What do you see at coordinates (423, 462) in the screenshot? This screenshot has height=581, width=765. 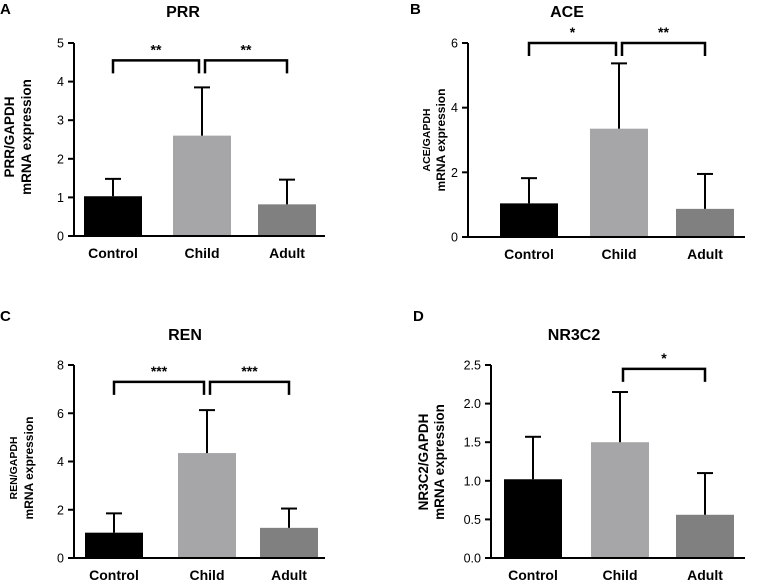 I see `ylabel-nr3c2-line1: NR3C2/GAPDH` at bounding box center [423, 462].